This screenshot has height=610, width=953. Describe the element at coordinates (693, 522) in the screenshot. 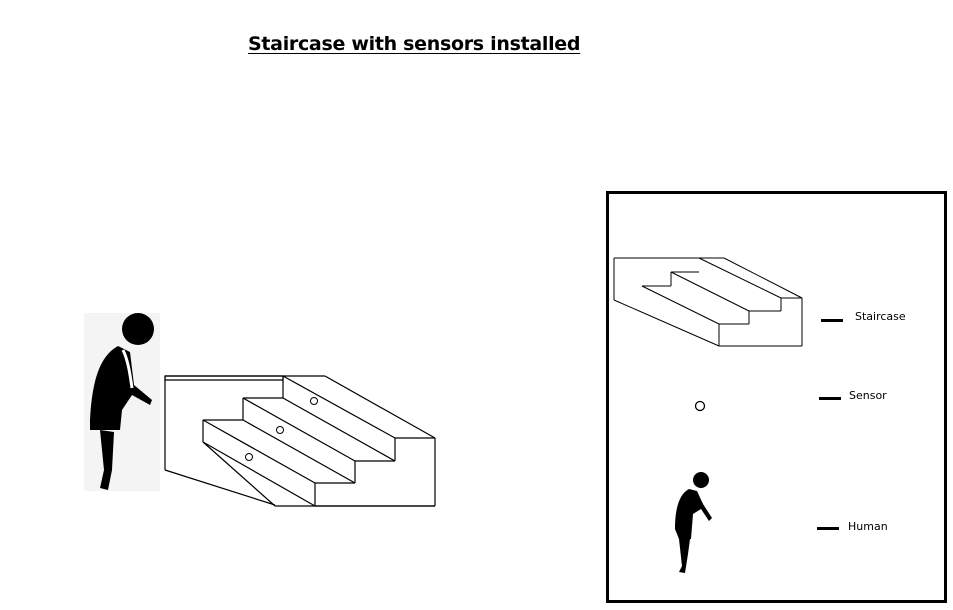

I see `human-icon` at that location.